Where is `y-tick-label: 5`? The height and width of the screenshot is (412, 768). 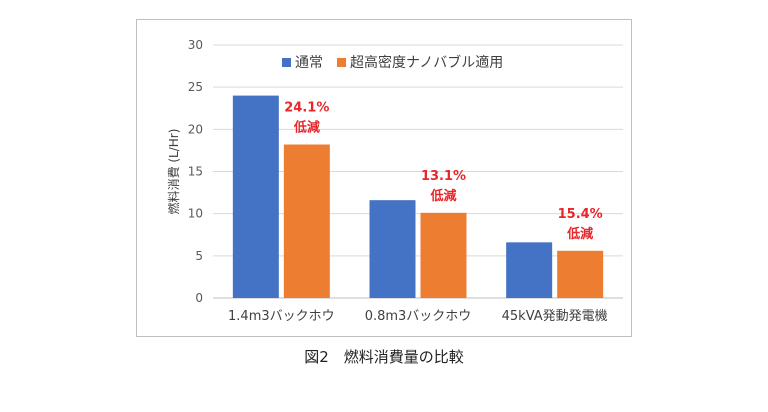 y-tick-label: 5 is located at coordinates (199, 256).